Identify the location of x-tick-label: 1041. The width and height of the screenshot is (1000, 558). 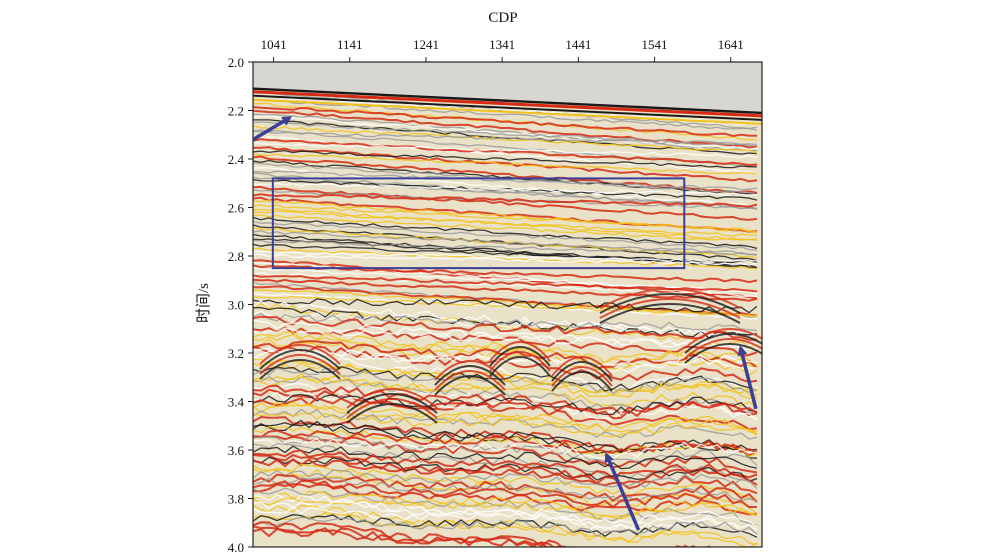
(274, 44).